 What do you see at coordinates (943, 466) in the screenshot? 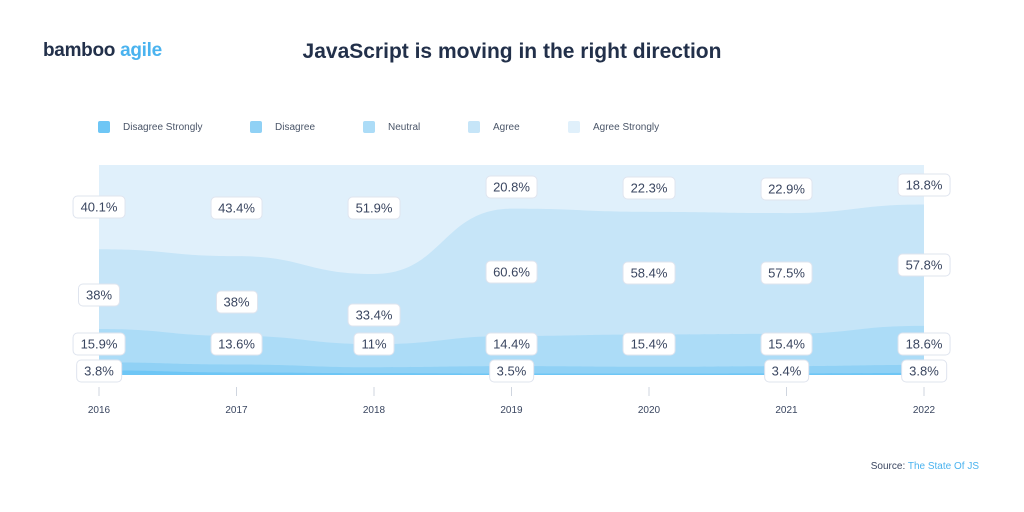
I see `source-link: The State Of JS` at bounding box center [943, 466].